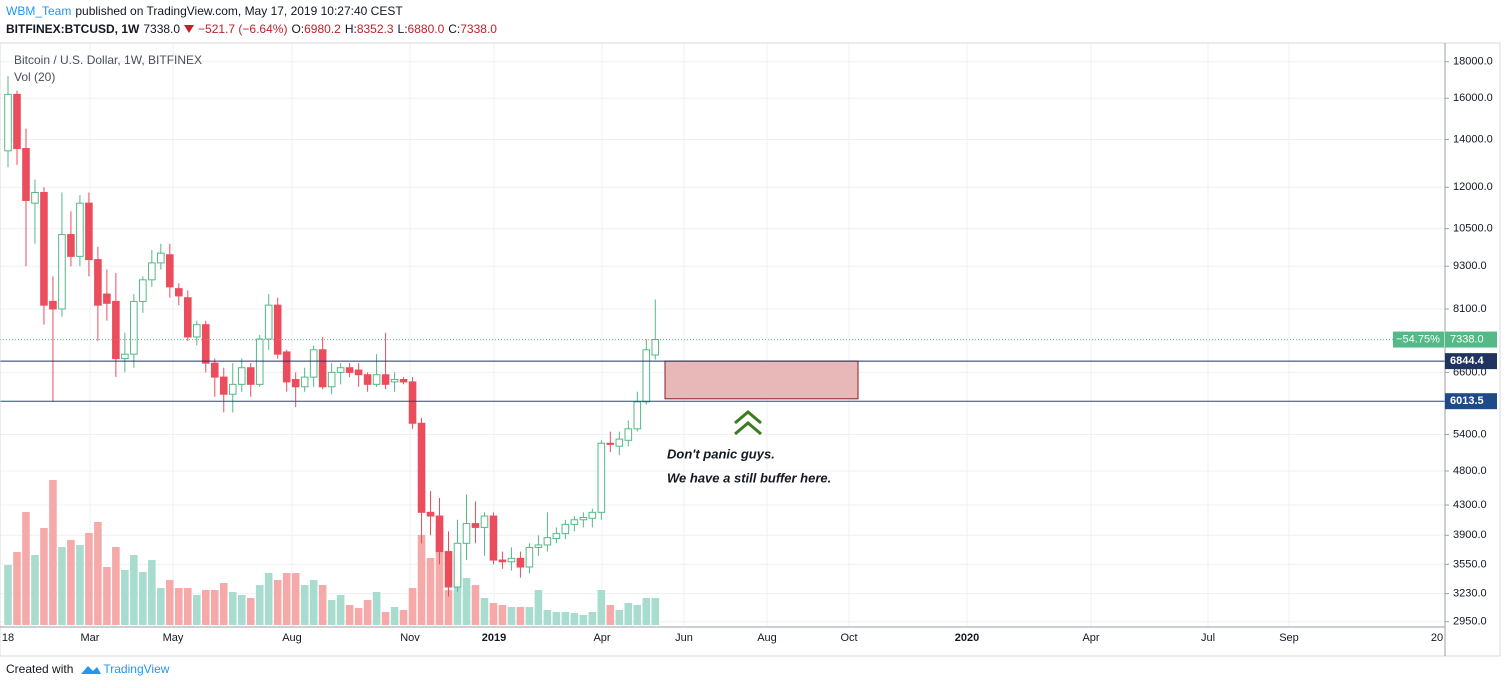  I want to click on x-tick-label: 2019, so click(494, 638).